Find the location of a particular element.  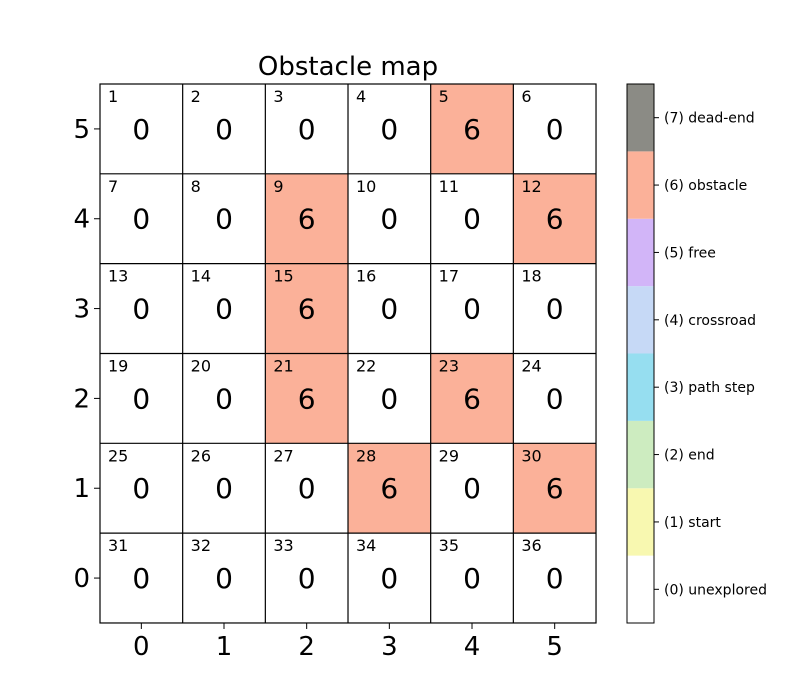

cell-index-label: 28 is located at coordinates (366, 455).